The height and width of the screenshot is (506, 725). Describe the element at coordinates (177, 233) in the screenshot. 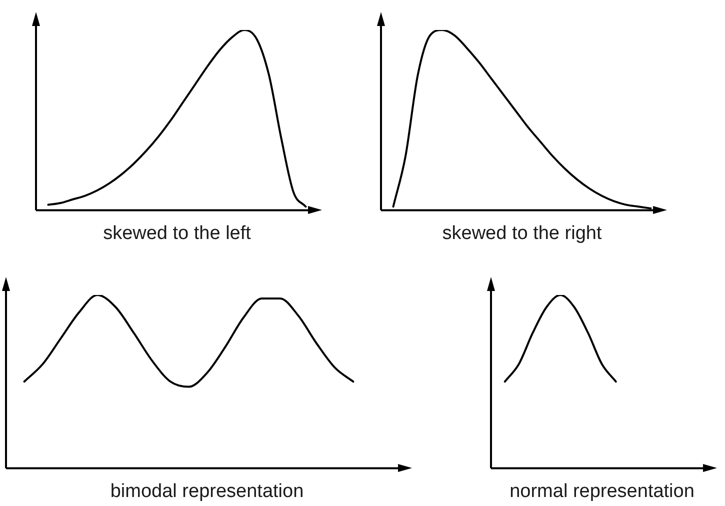

I see `x-axis-title: skewed to the left` at that location.